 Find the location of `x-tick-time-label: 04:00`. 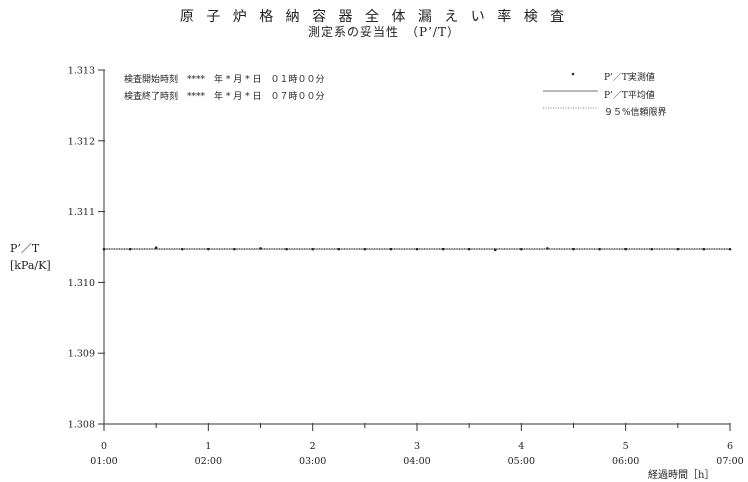

x-tick-time-label: 04:00 is located at coordinates (416, 461).